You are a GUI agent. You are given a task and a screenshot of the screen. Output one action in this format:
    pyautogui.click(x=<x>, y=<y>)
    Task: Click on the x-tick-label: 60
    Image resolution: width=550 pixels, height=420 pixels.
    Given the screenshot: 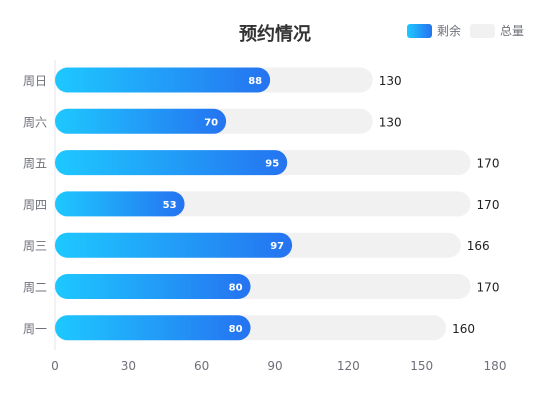 What is the action you would take?
    pyautogui.click(x=201, y=366)
    